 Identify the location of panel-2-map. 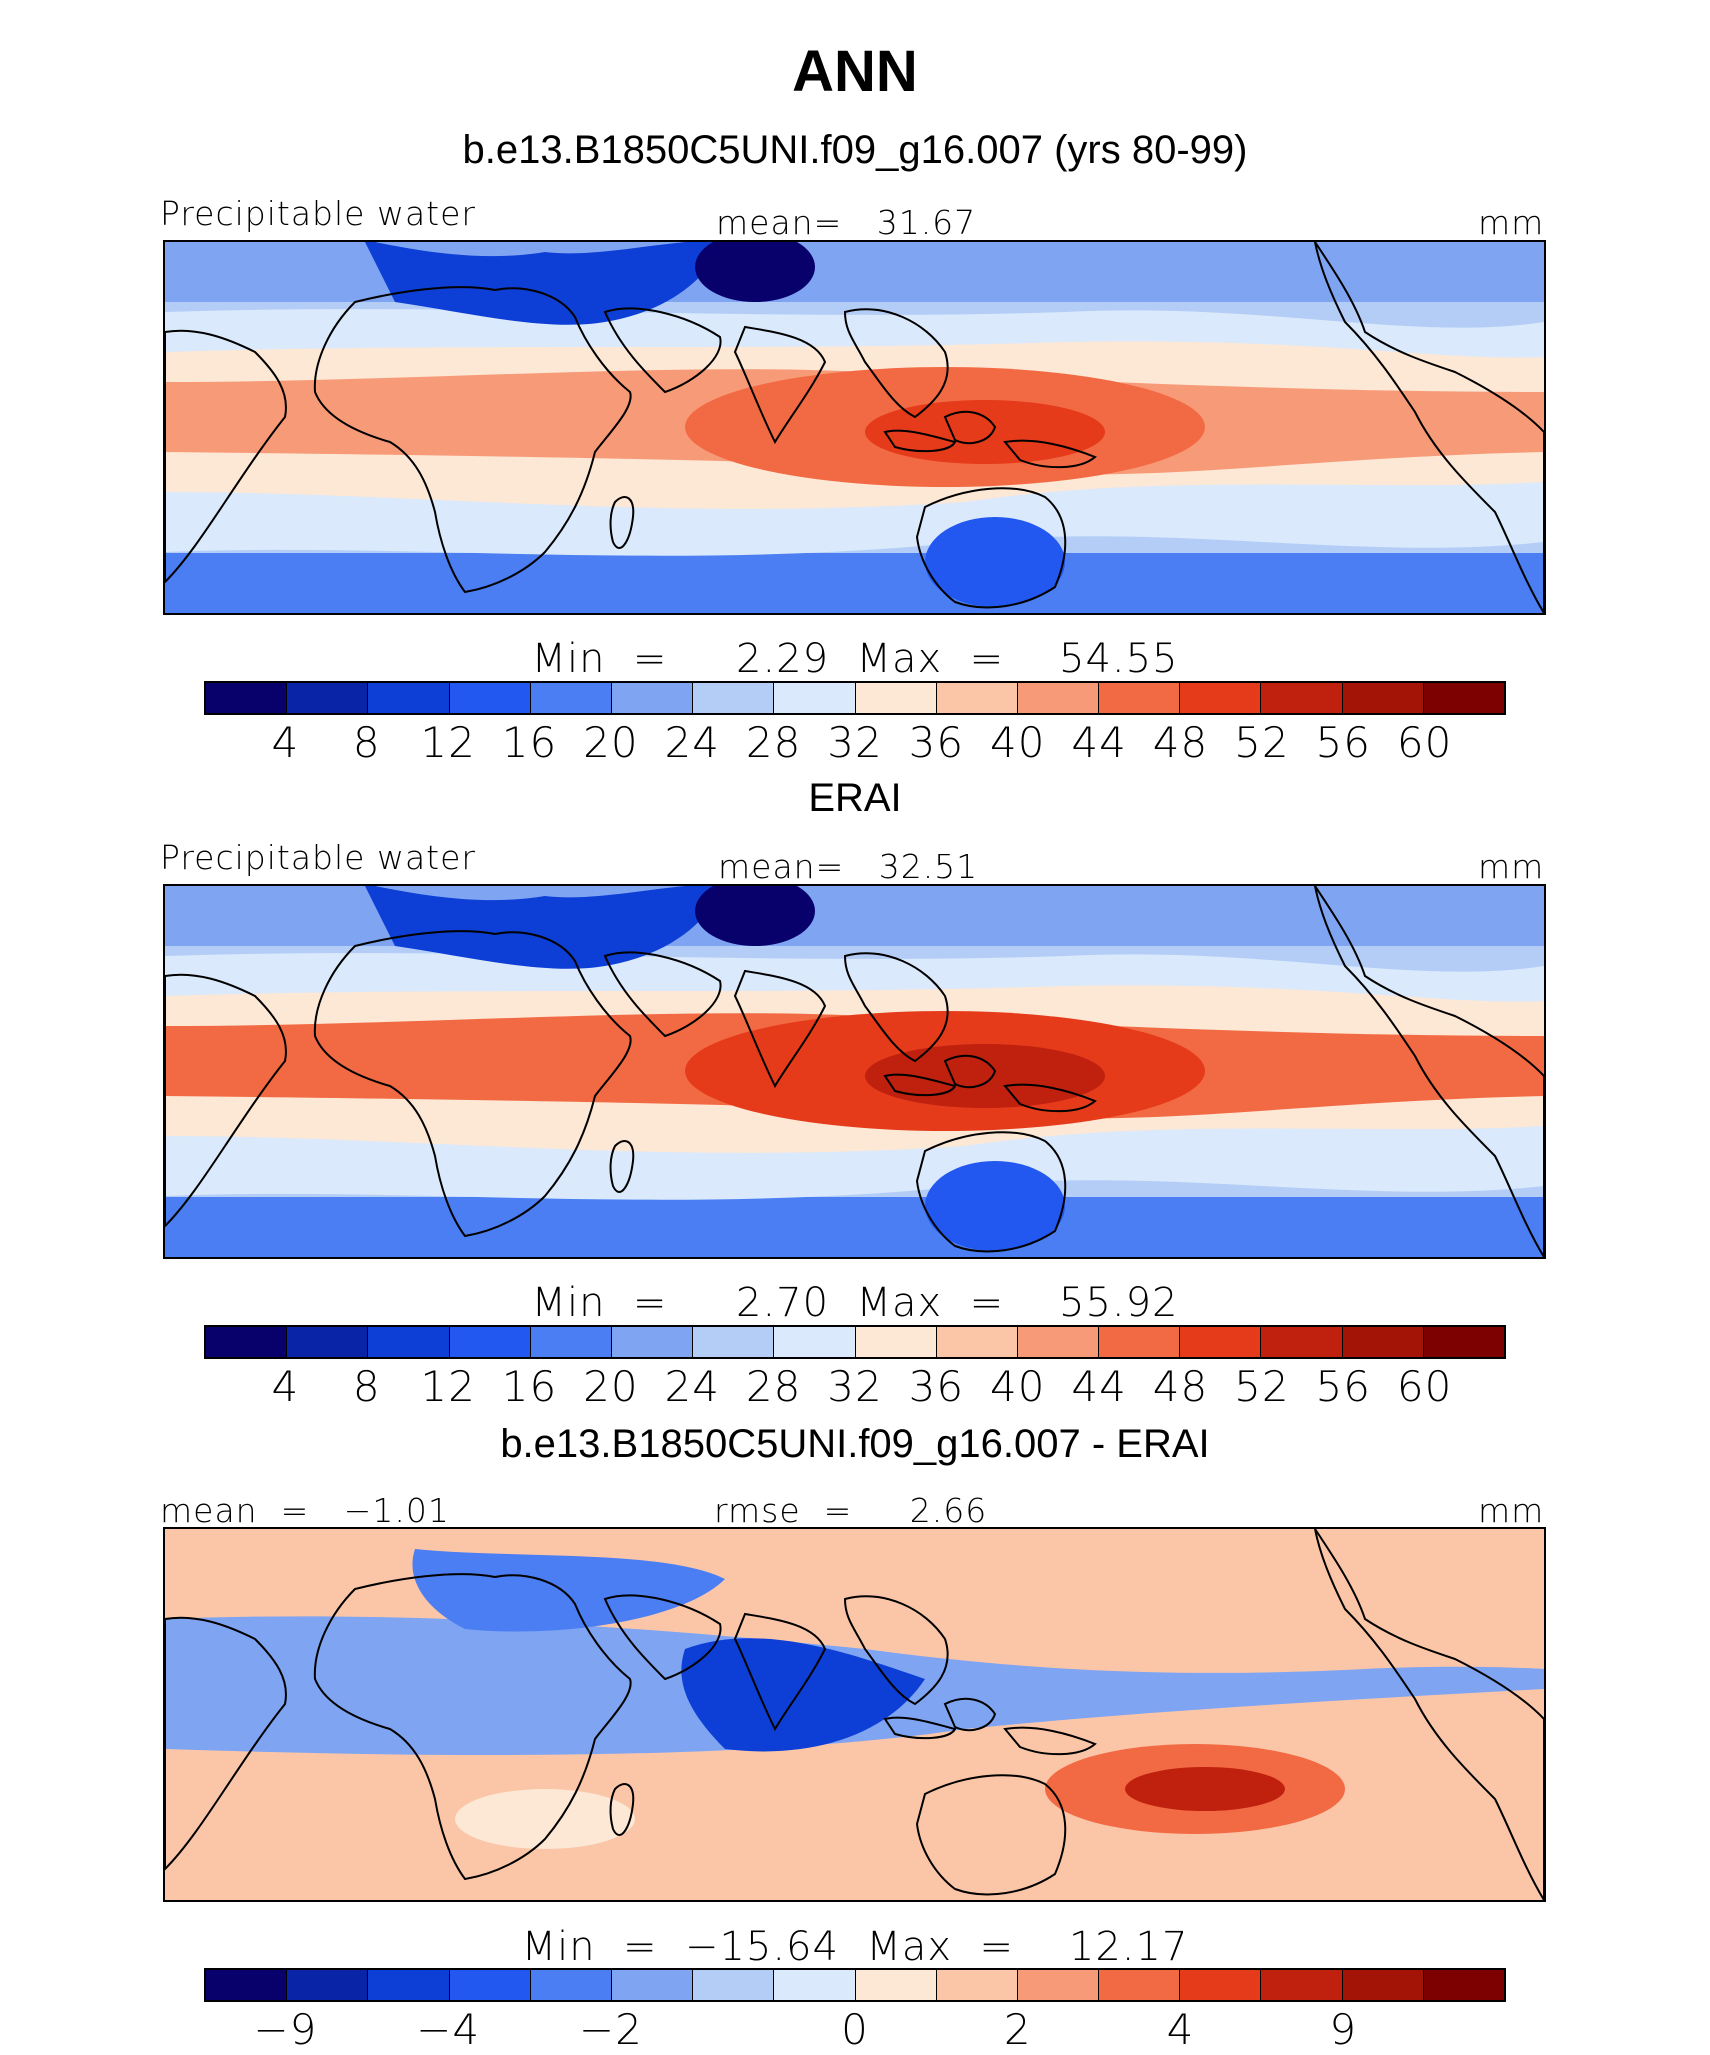
(854, 1071).